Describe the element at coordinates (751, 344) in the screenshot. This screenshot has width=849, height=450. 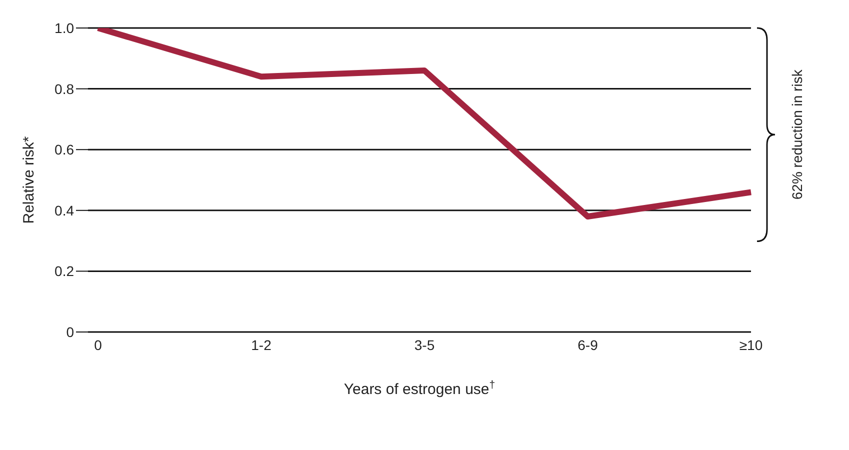
I see `x-tick-label: ≥10` at that location.